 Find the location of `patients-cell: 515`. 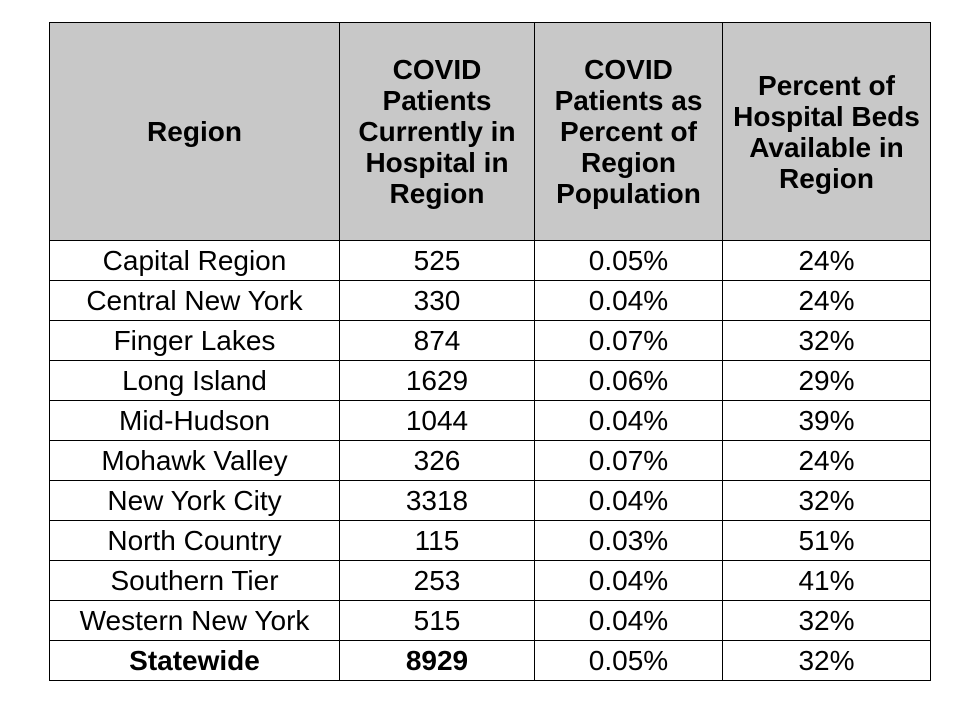

patients-cell: 515 is located at coordinates (437, 620).